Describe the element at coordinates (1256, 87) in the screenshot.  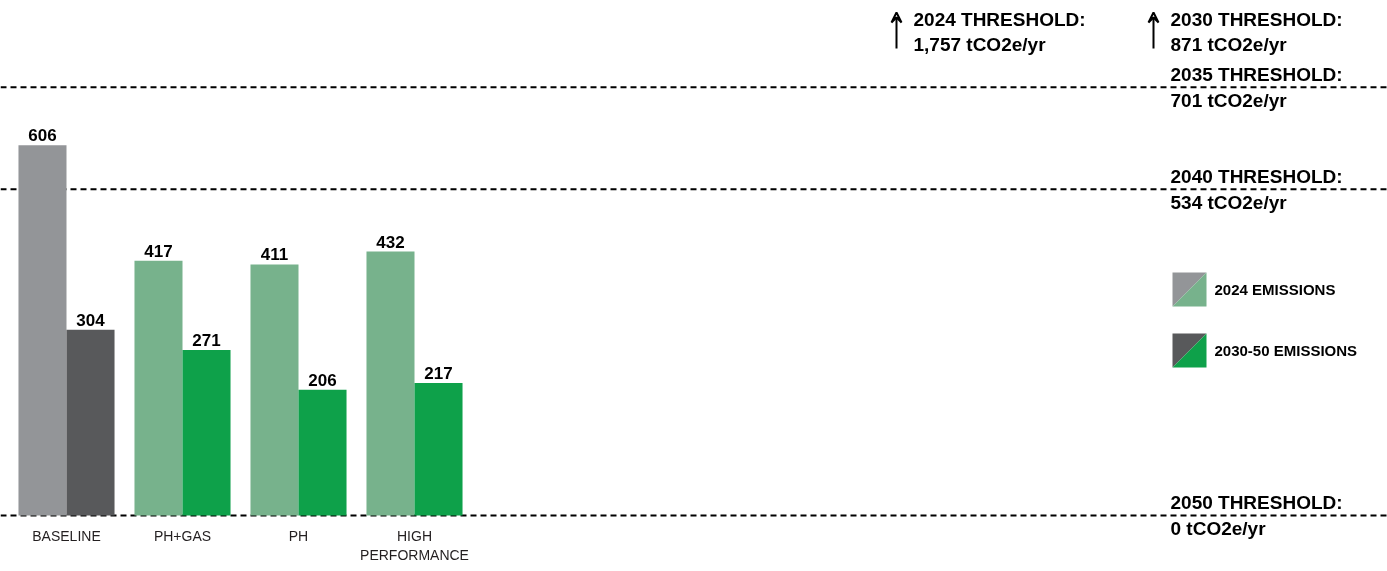
I see `ref-line-label: 2035 THRESHOLD: 701 tCO2e/yr` at that location.